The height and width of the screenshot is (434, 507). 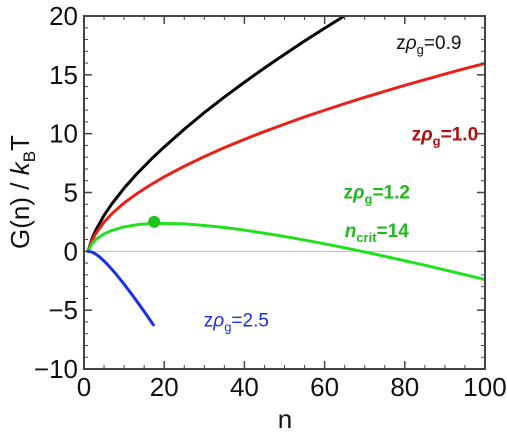 What do you see at coordinates (63, 134) in the screenshot?
I see `y-tick-label: 10` at bounding box center [63, 134].